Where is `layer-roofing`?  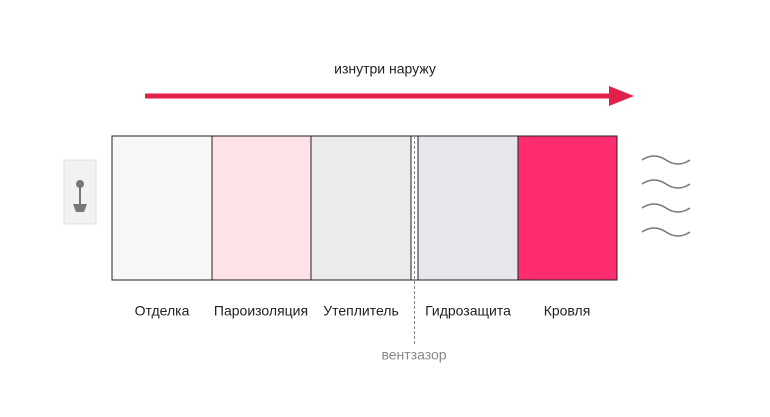
layer-roofing is located at coordinates (567, 208).